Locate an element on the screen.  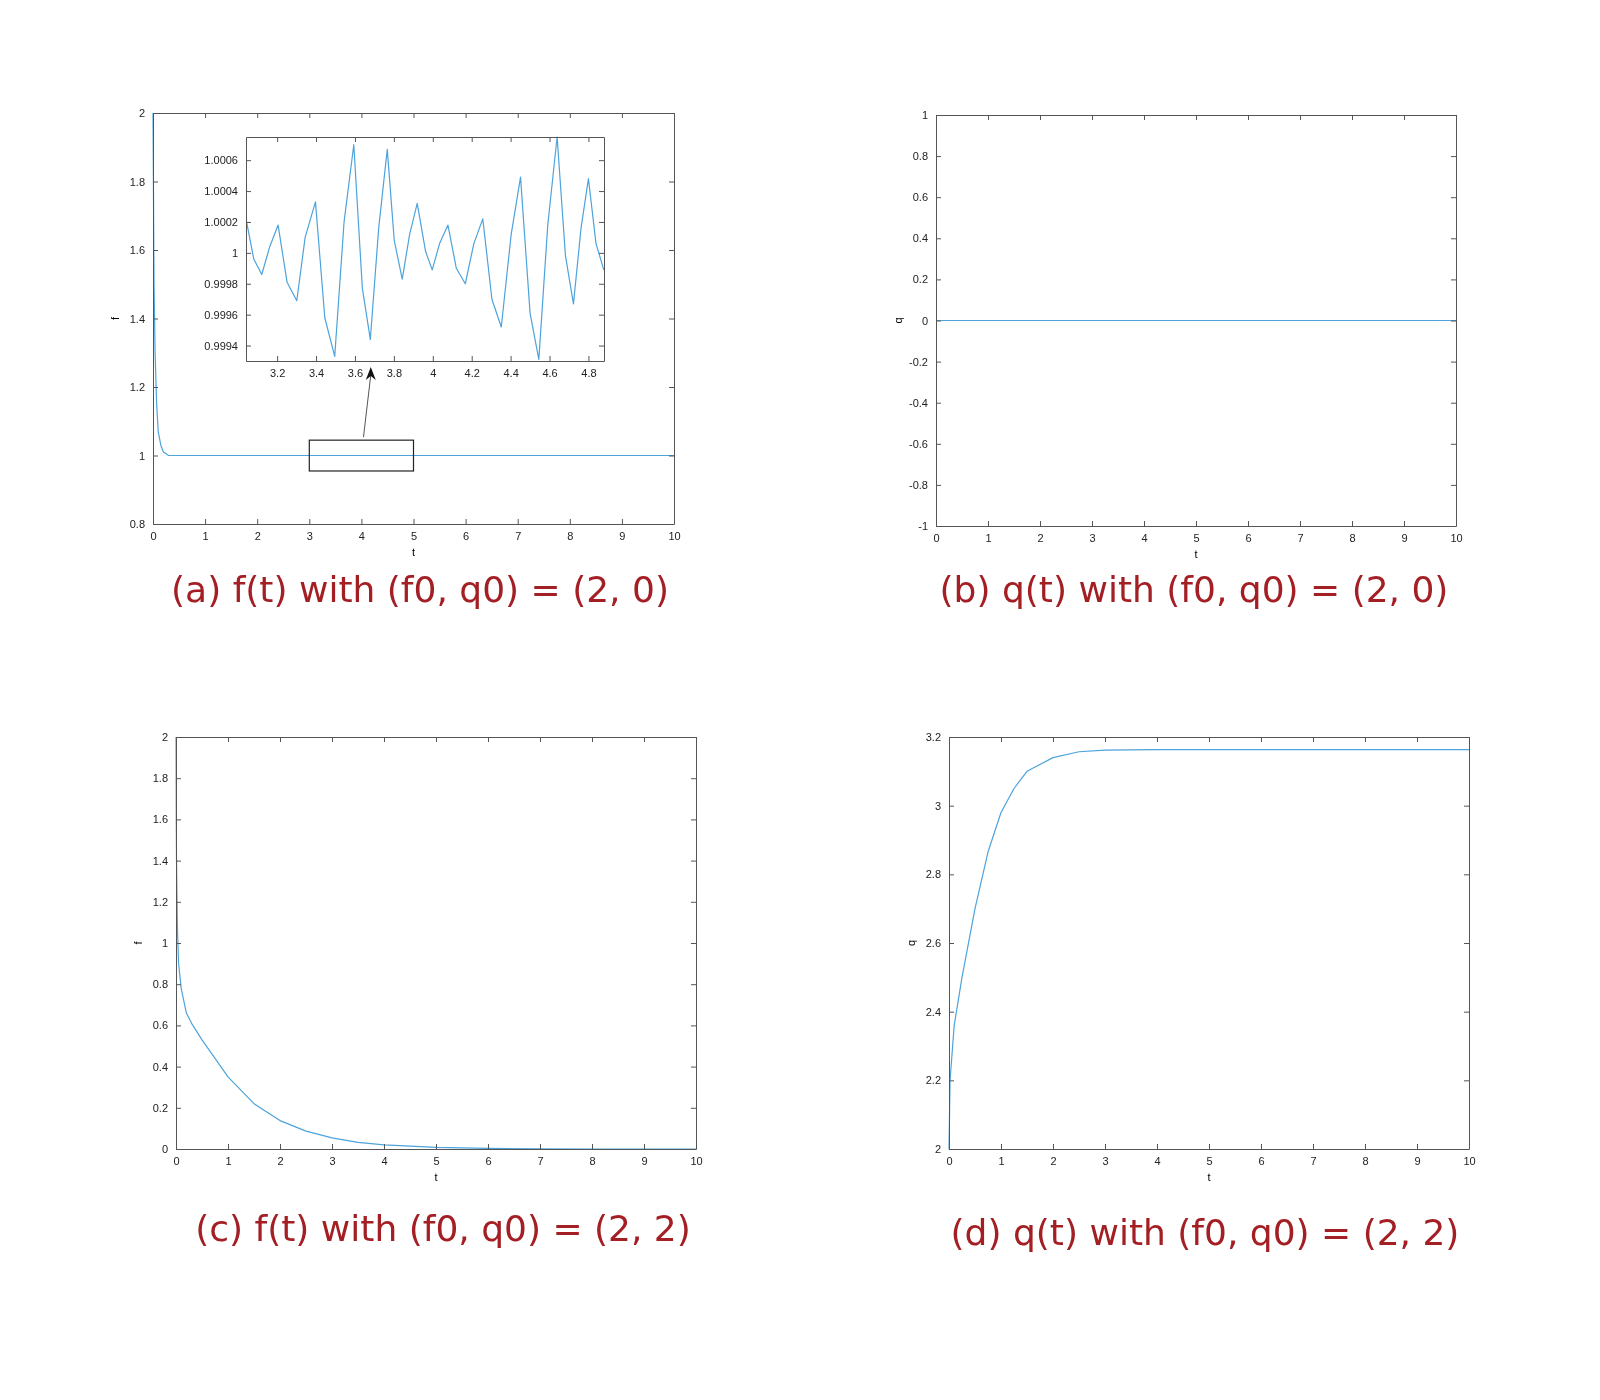
y-tick-label: 0.9994 is located at coordinates (221, 345).